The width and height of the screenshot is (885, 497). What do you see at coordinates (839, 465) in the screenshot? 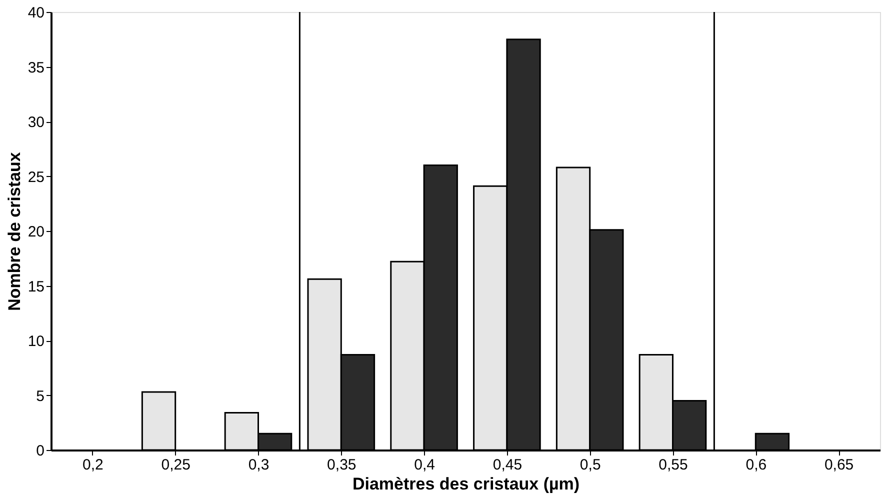
I see `x-tick-label: 0,65` at bounding box center [839, 465].